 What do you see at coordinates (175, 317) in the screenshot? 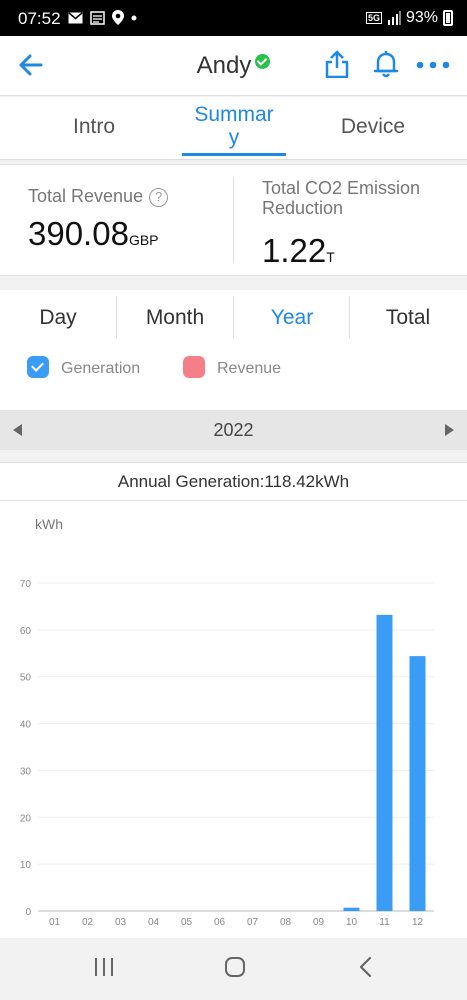
I see `period-month: Month` at bounding box center [175, 317].